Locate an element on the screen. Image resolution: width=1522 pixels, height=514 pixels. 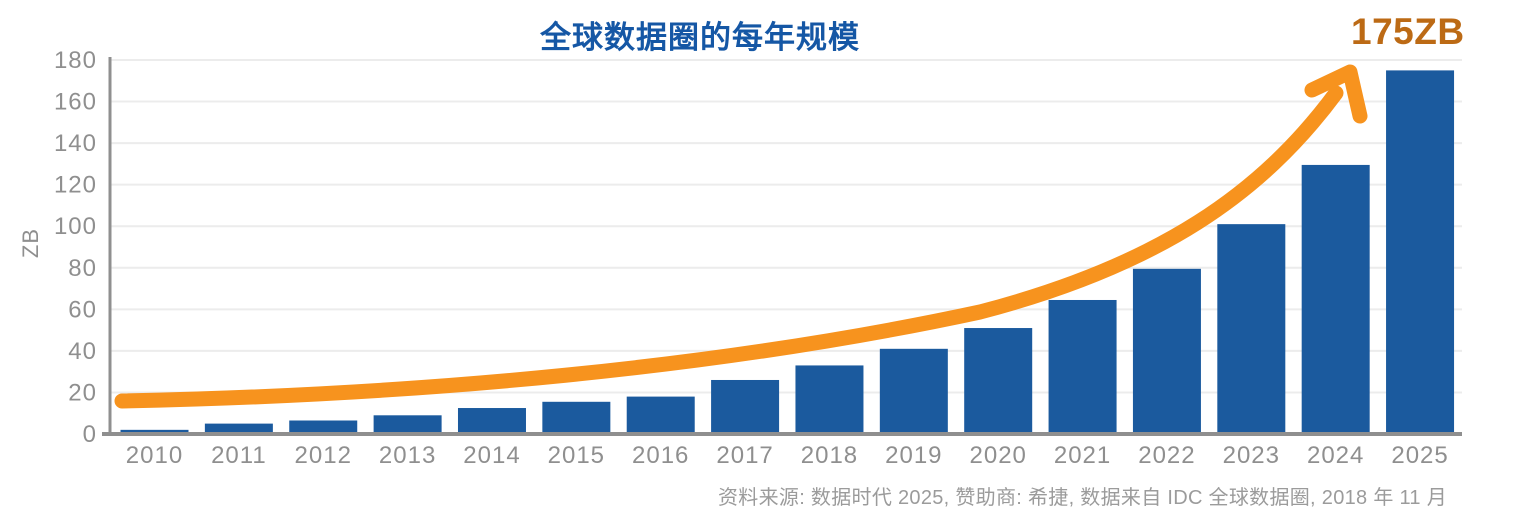
x-tick-label-2020: 2020 is located at coordinates (998, 455).